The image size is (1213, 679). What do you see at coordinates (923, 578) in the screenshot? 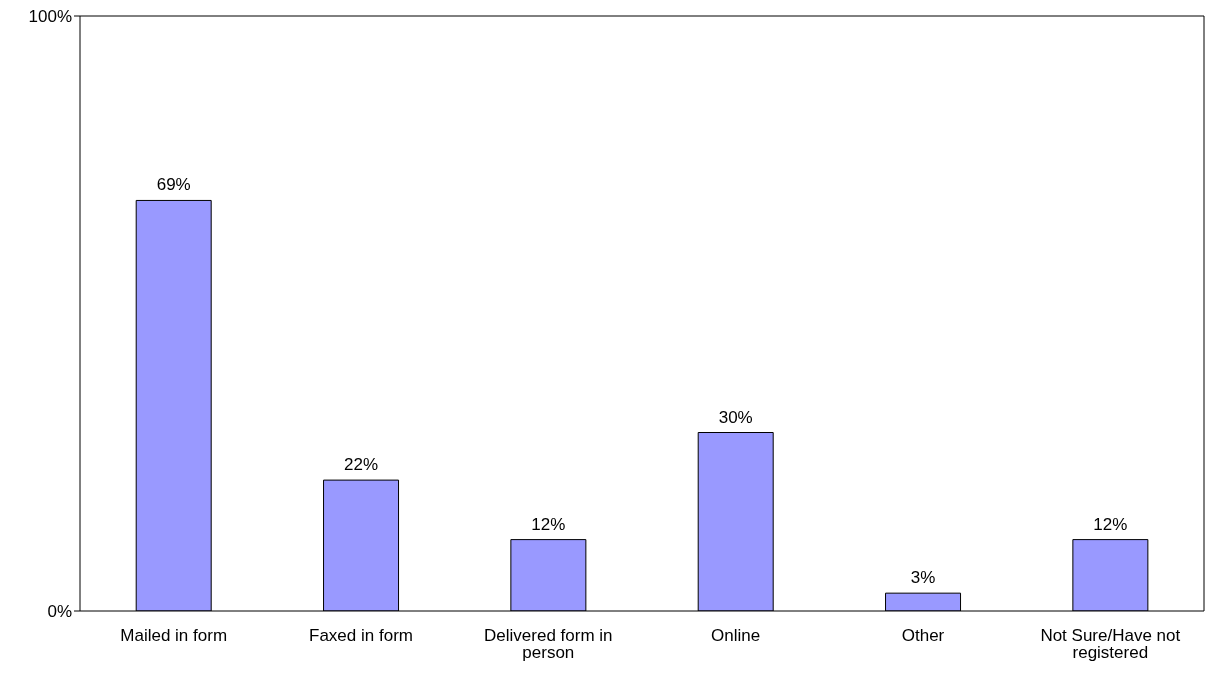
I see `data-label: 3%` at bounding box center [923, 578].